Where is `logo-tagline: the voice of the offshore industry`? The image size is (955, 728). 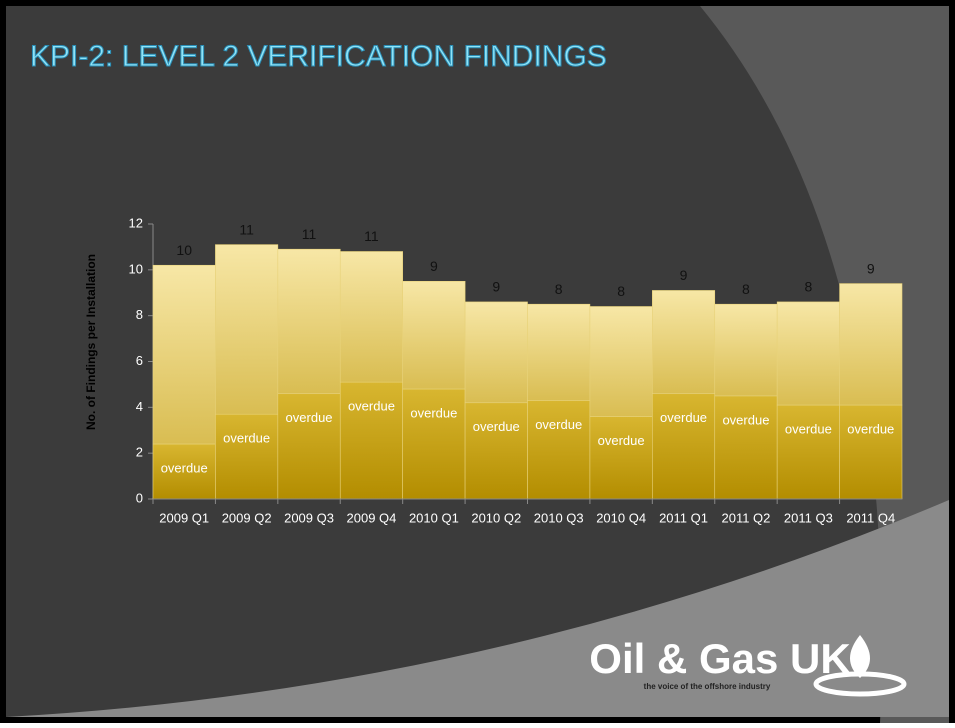 logo-tagline: the voice of the offshore industry is located at coordinates (707, 686).